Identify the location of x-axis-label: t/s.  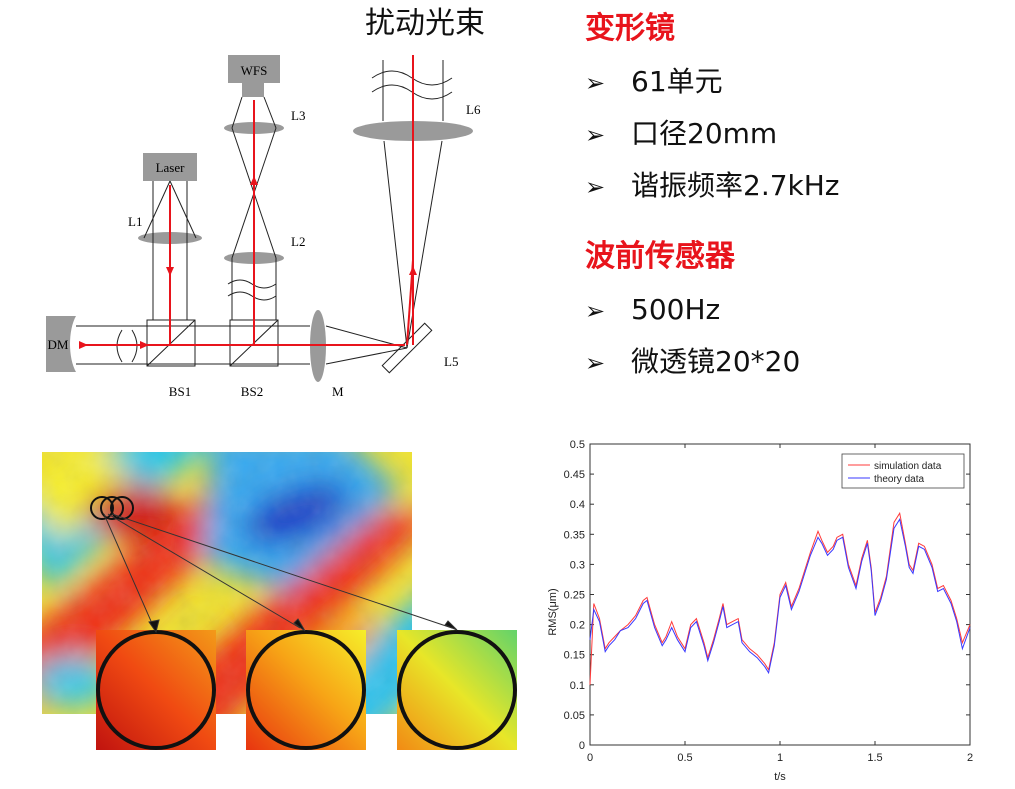
(780, 777).